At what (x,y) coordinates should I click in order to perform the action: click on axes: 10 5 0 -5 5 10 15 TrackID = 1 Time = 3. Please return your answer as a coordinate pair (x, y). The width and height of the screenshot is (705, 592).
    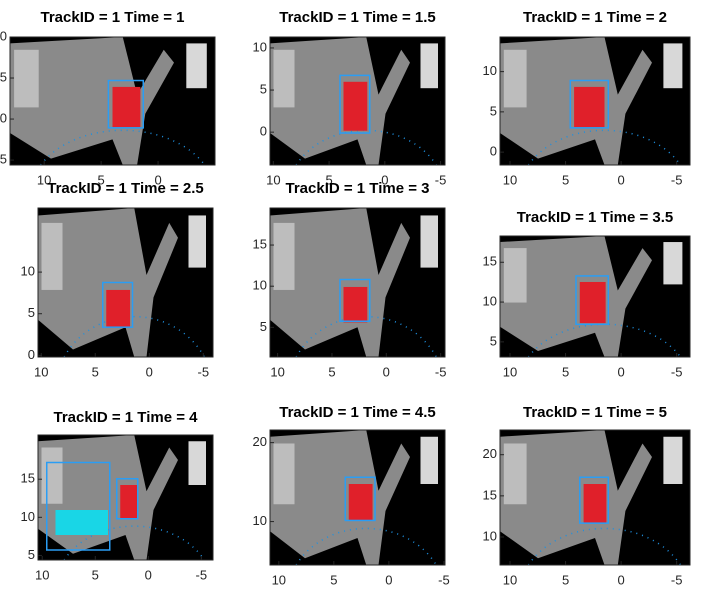
    Looking at the image, I should click on (350, 279).